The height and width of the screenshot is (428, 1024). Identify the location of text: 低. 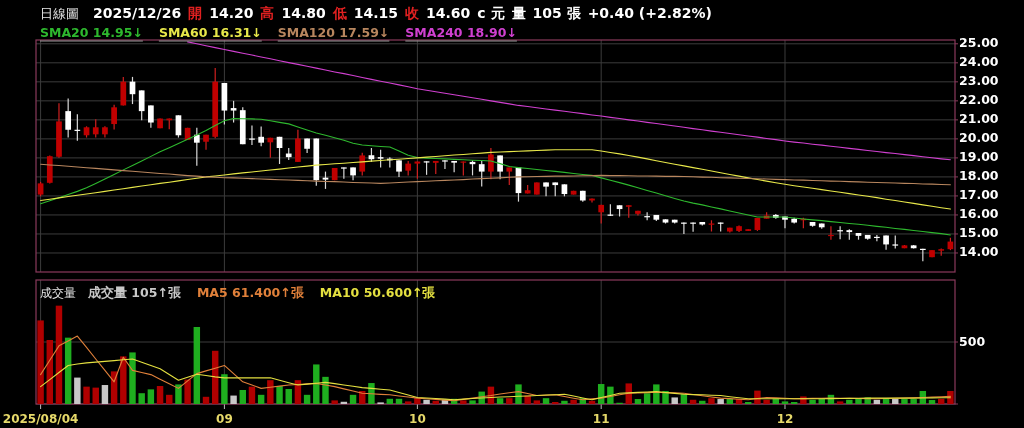
(339, 13).